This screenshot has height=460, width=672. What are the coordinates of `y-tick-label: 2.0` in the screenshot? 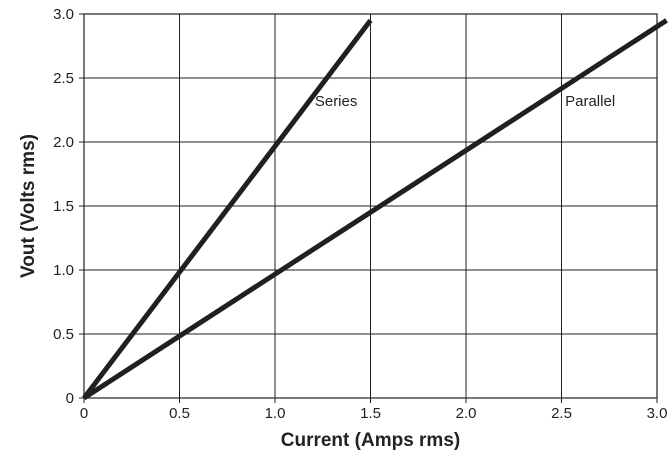 It's located at (63, 142).